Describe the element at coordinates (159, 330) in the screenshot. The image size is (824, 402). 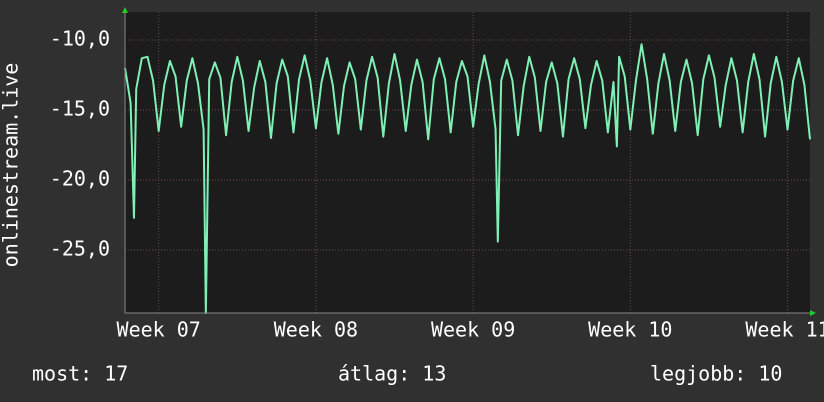
I see `x-tick-label: Week 07` at that location.